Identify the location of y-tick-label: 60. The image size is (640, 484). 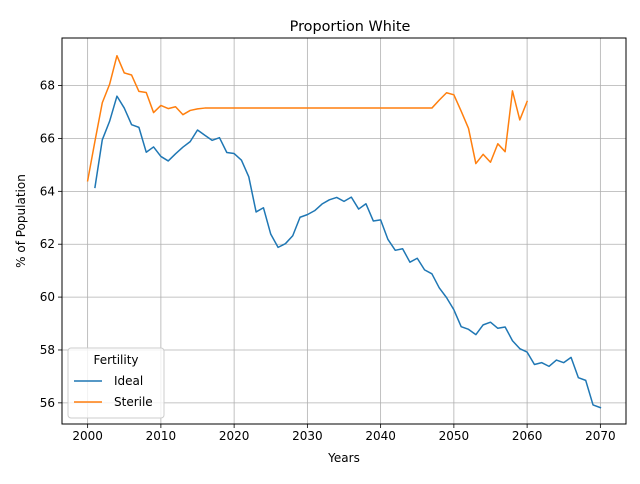
(47, 297).